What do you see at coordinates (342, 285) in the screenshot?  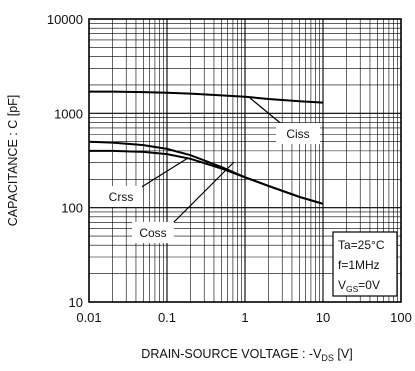 I see `condition-gate-voltage-prefix: V` at bounding box center [342, 285].